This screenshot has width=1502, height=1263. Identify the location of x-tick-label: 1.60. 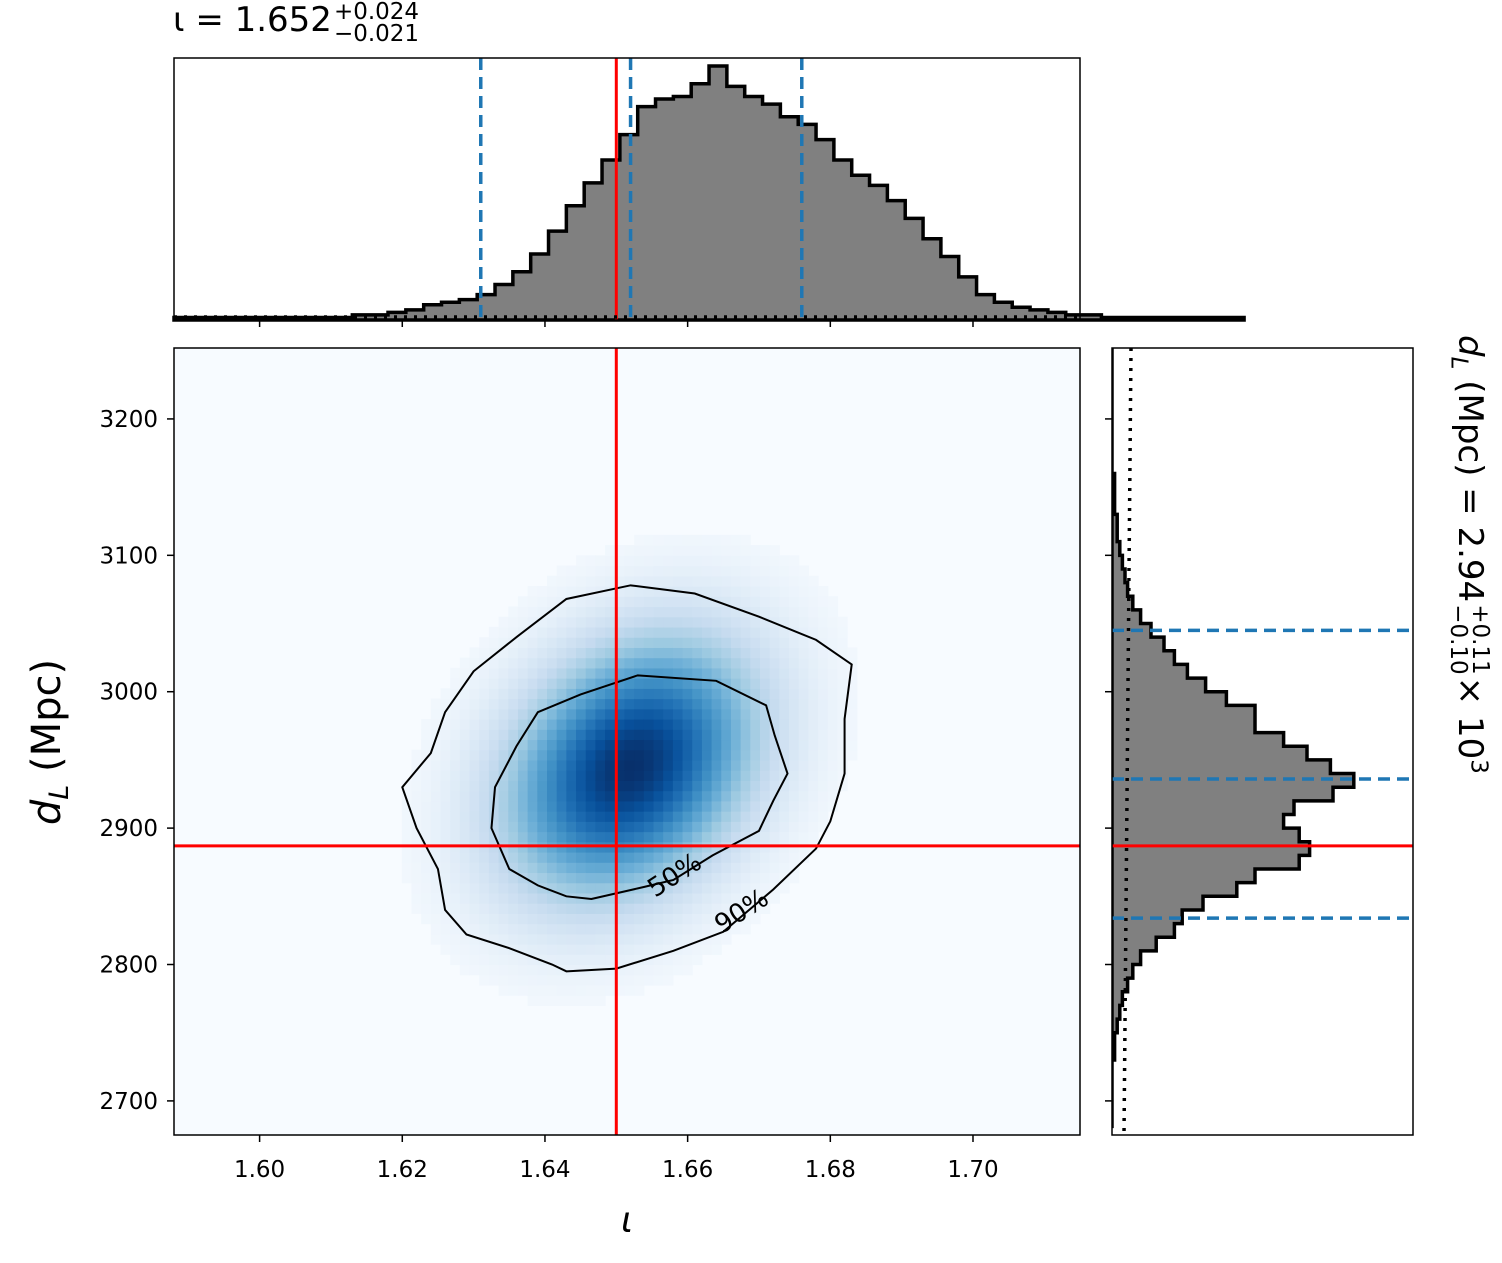
(259, 1170).